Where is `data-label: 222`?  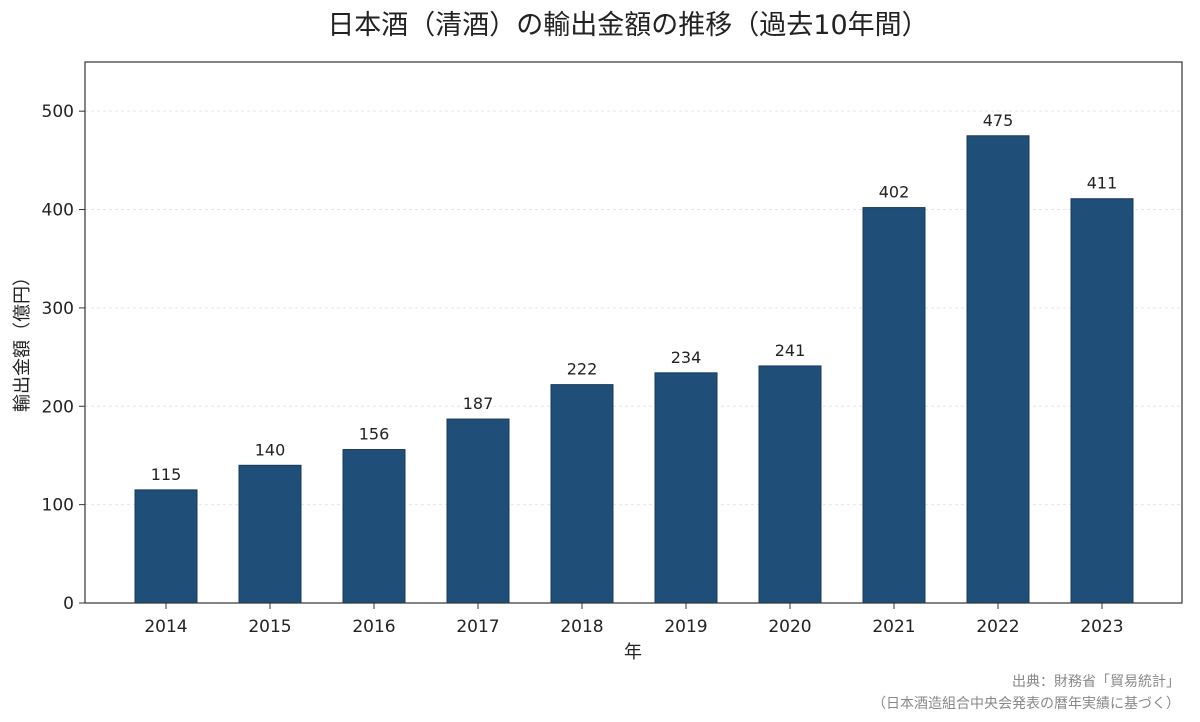
data-label: 222 is located at coordinates (582, 369).